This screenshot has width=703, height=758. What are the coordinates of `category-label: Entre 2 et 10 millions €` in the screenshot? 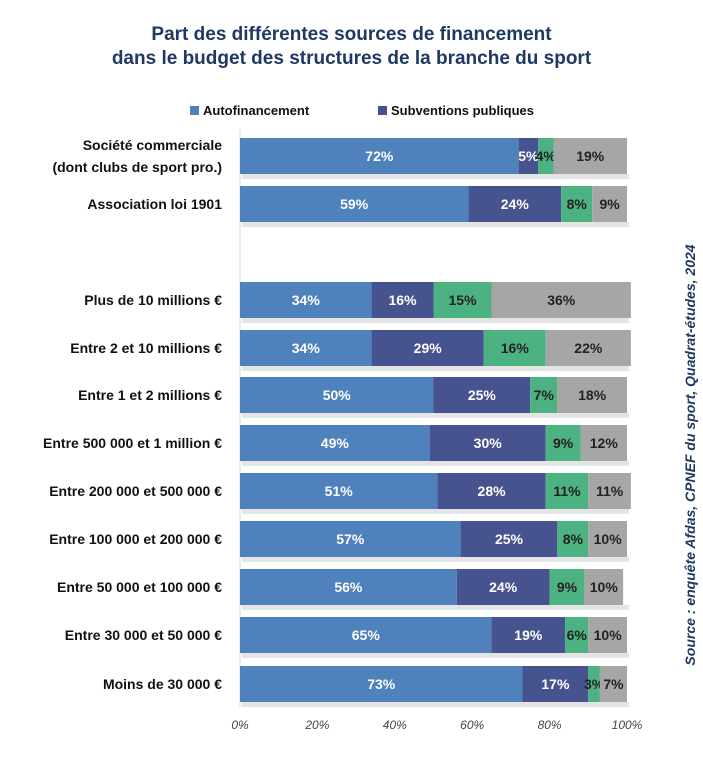 It's located at (146, 348).